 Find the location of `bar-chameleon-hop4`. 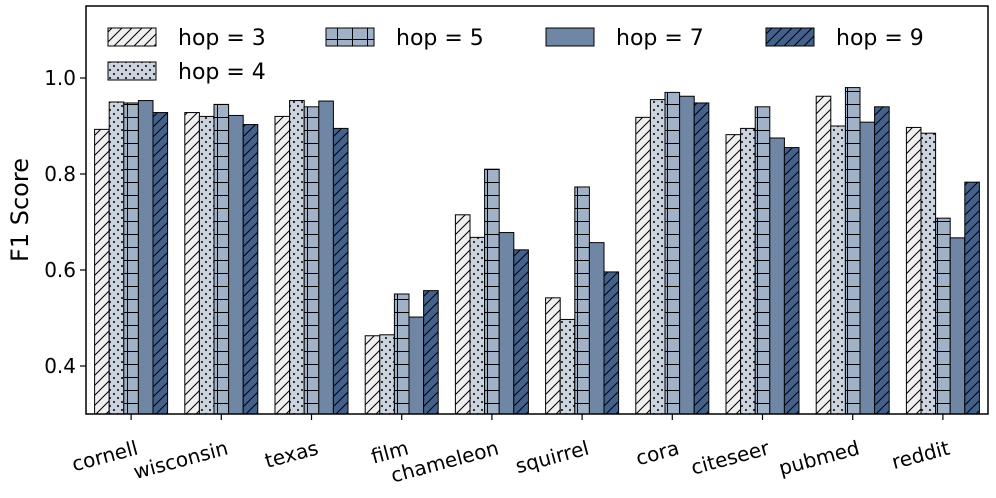

bar-chameleon-hop4 is located at coordinates (477, 325).